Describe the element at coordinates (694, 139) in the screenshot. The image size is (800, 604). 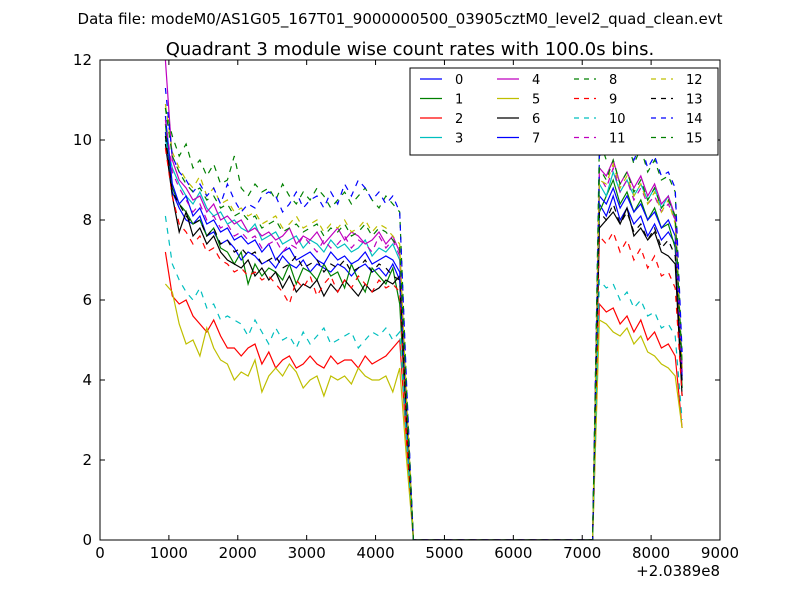
I see `legend-label-15: 15` at that location.